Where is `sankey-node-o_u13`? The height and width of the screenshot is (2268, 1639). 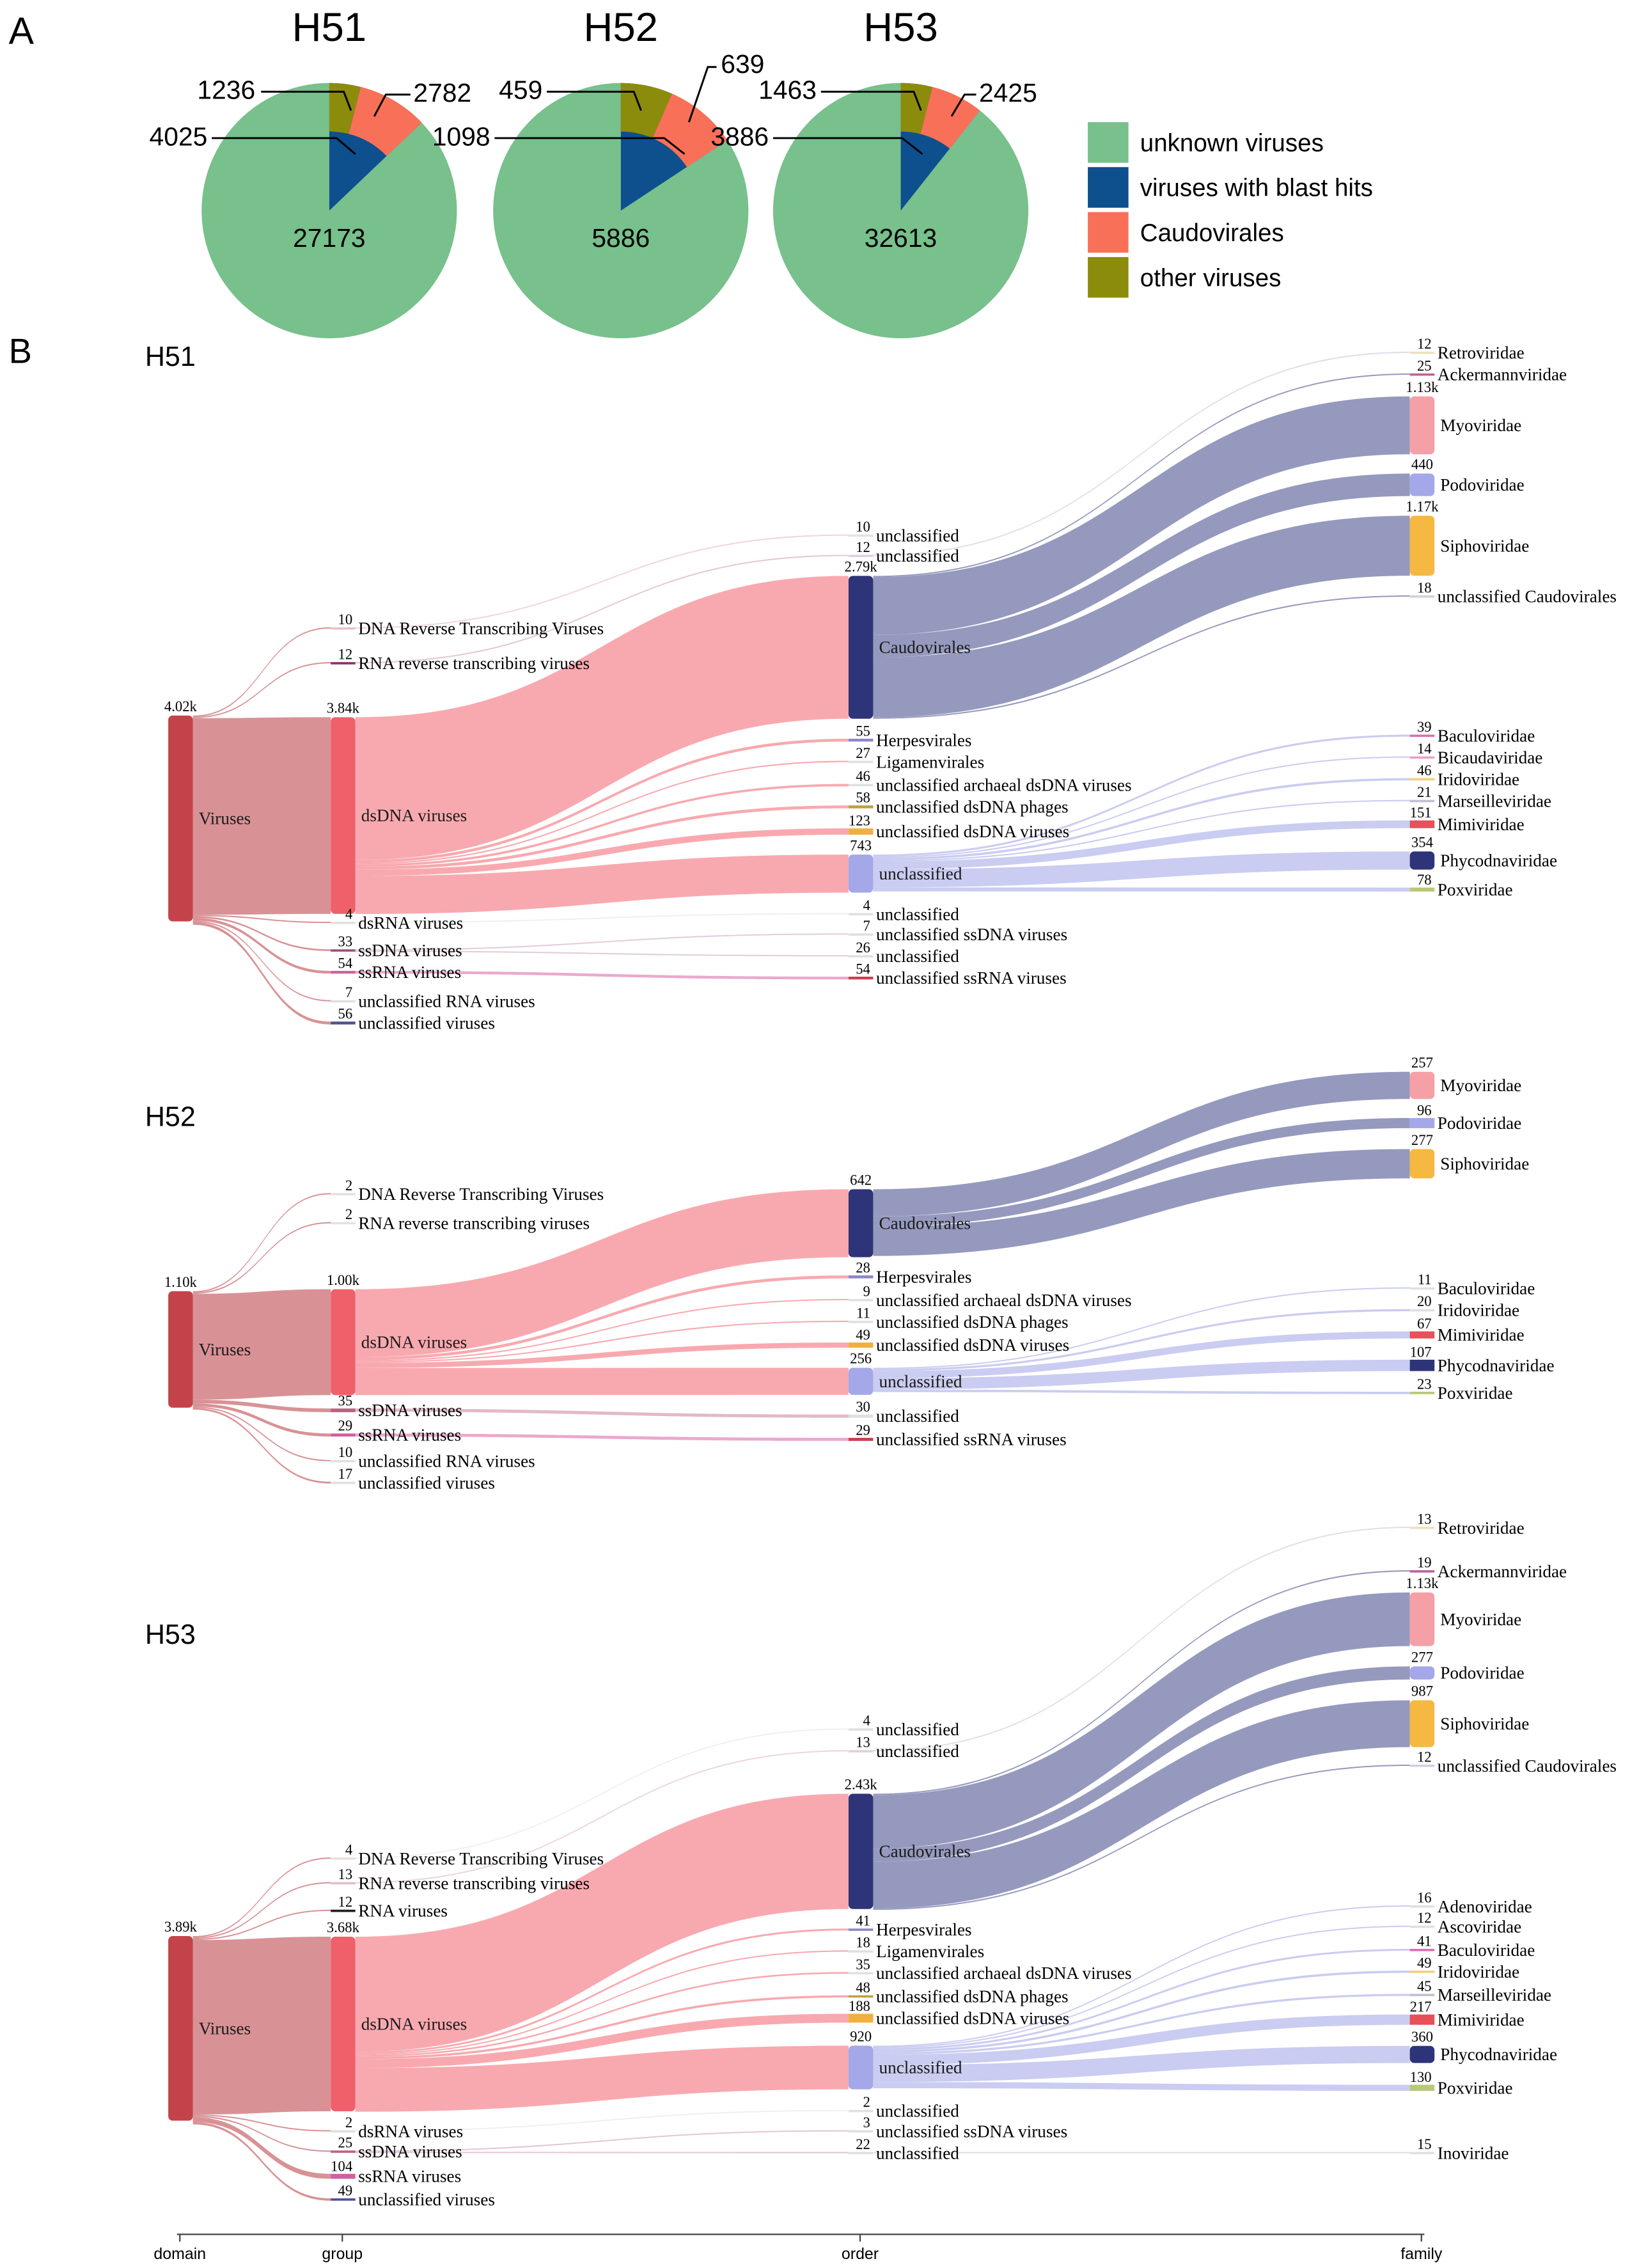 sankey-node-o_u13 is located at coordinates (861, 1751).